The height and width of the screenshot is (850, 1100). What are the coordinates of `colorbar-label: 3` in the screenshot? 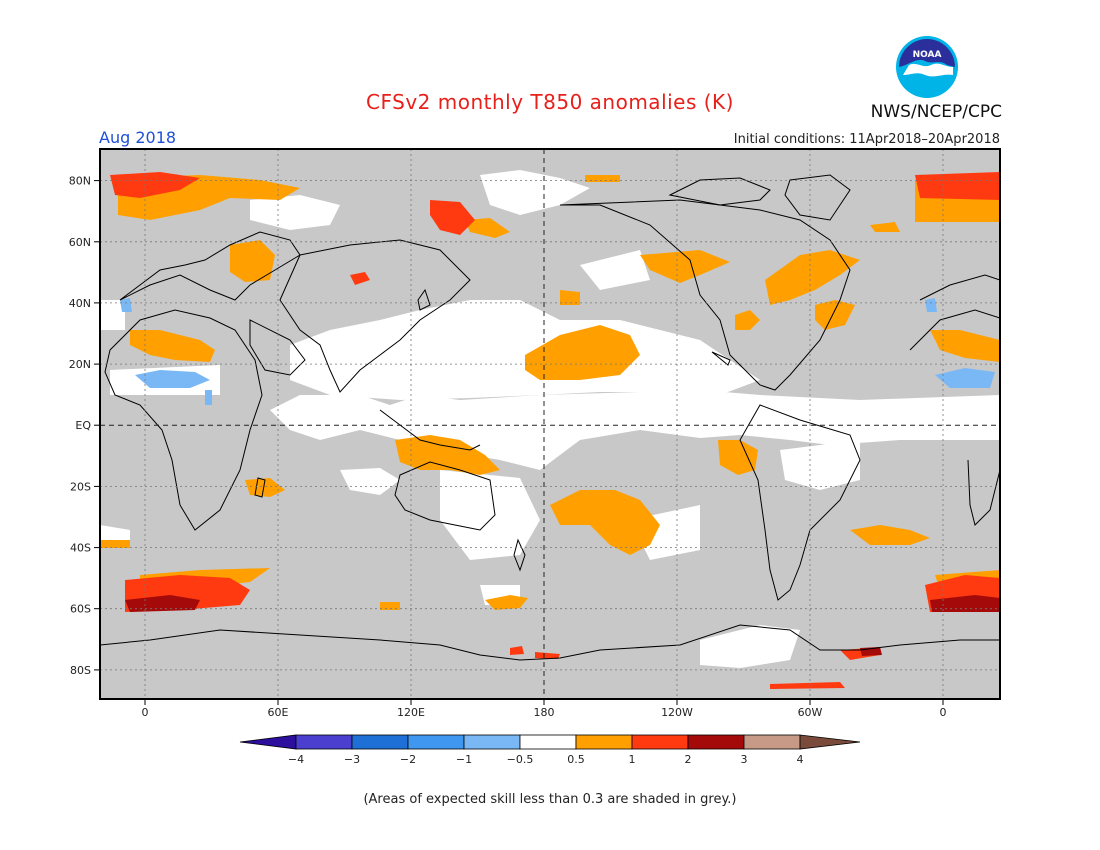 It's located at (744, 759).